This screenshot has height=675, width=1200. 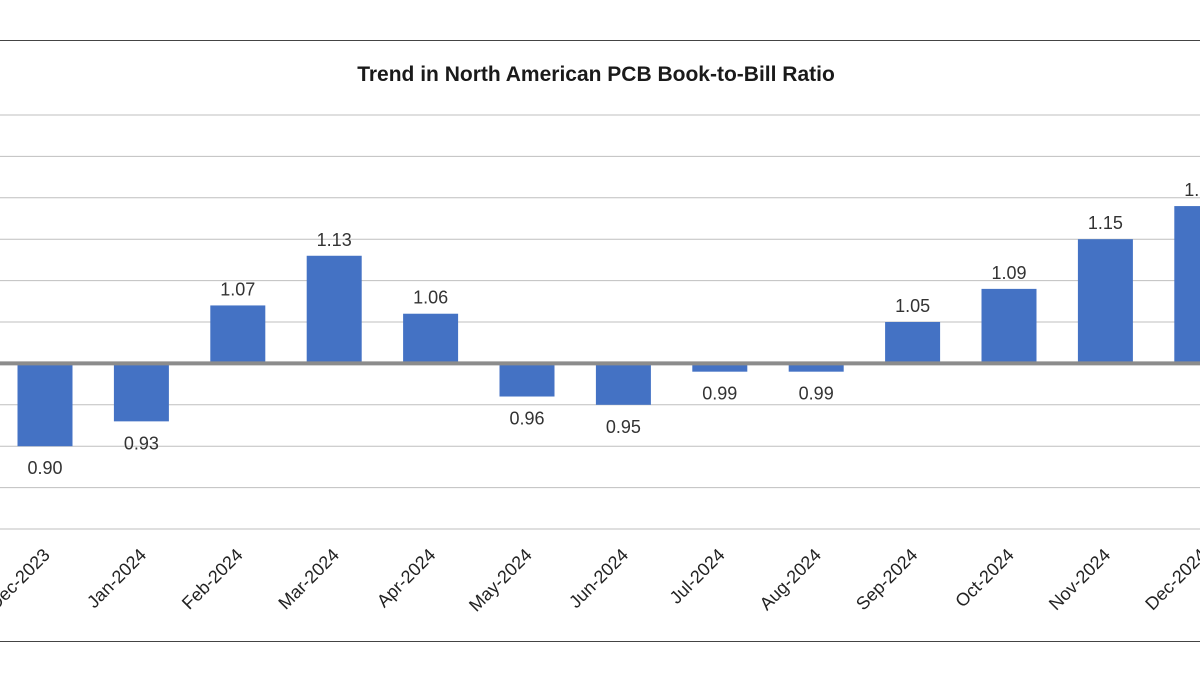 What do you see at coordinates (141, 443) in the screenshot?
I see `data-label: 0.93` at bounding box center [141, 443].